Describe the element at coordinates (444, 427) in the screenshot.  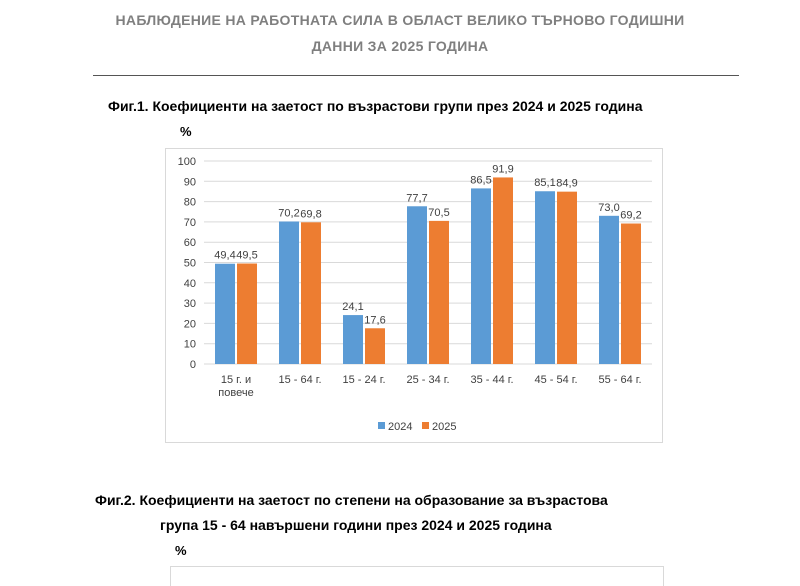
I see `legend-label: 2025` at that location.